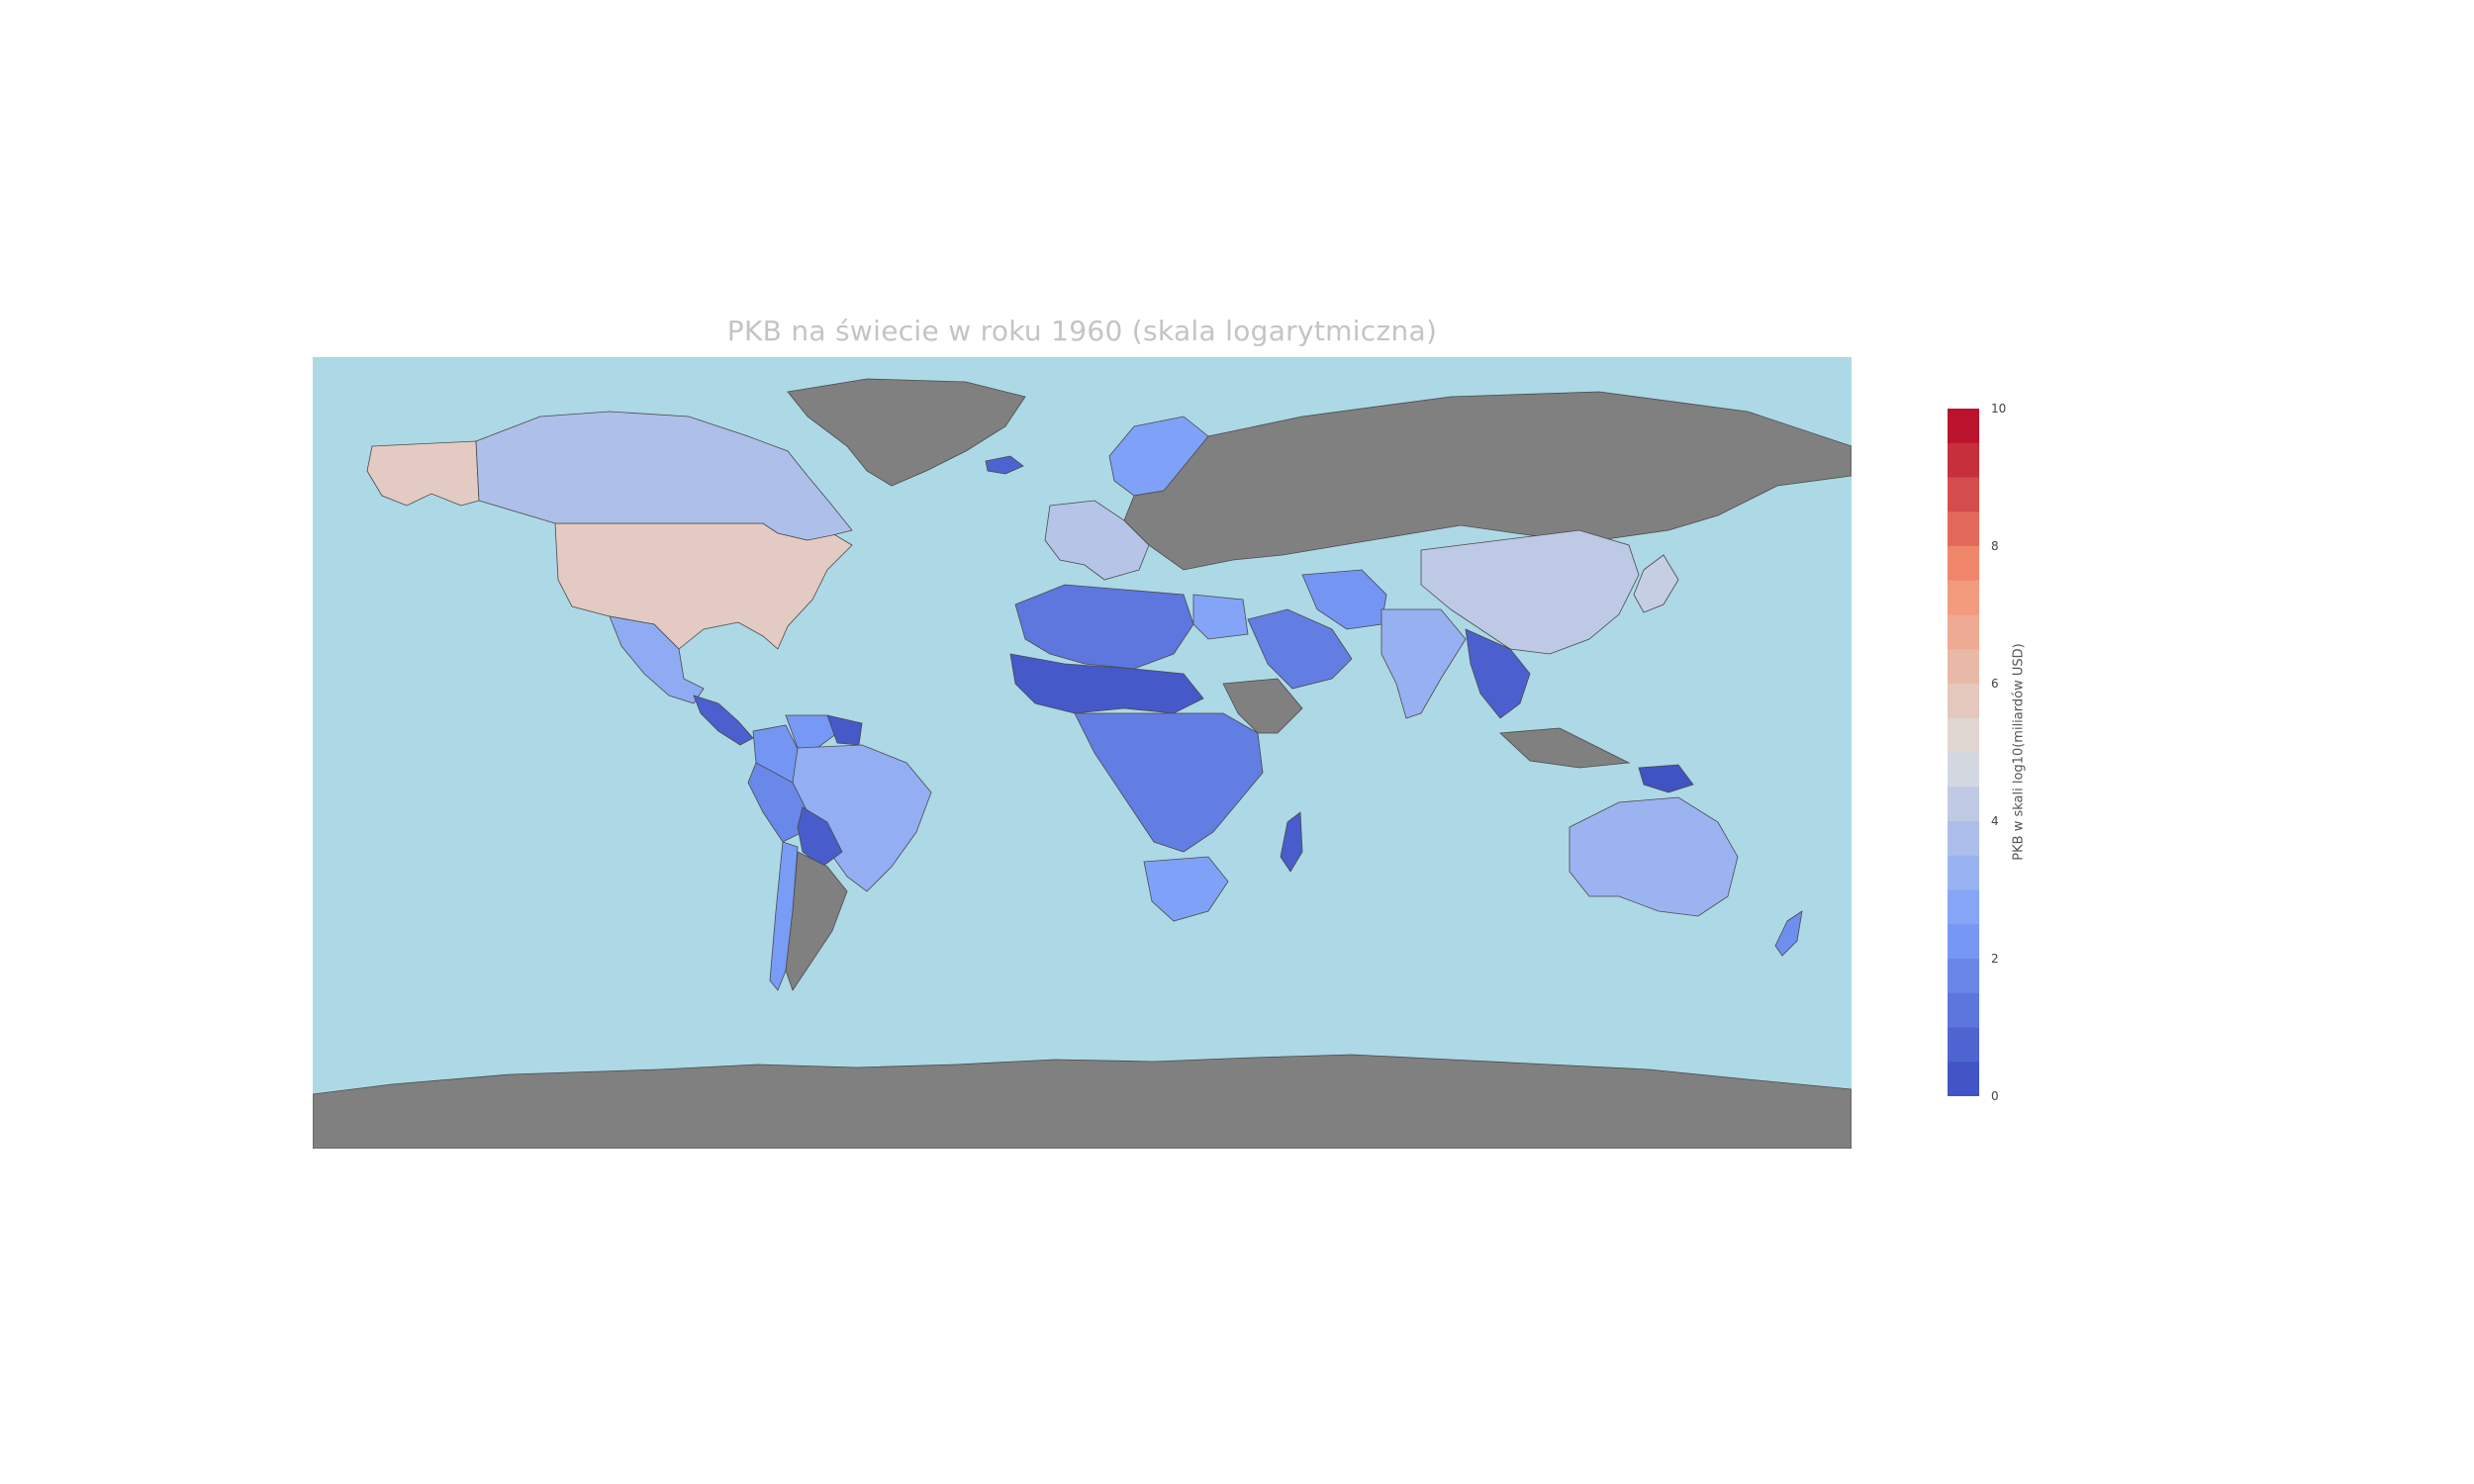 Image resolution: width=2474 pixels, height=1484 pixels. Describe the element at coordinates (1424, 663) in the screenshot. I see `country-region-india` at that location.